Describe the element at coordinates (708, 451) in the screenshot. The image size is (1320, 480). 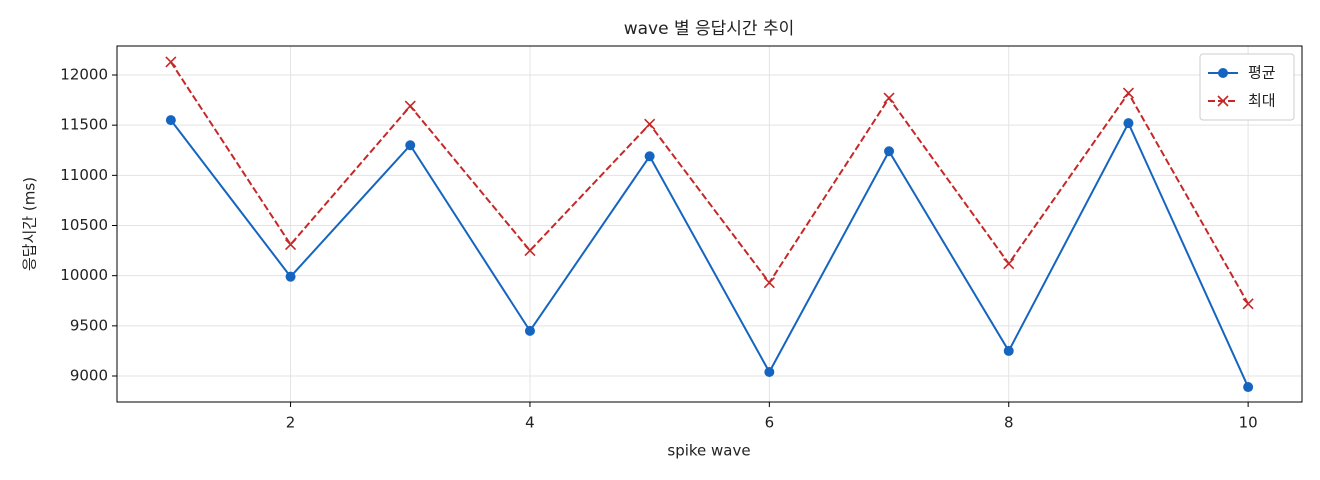
I see `x-axis-label: spike wave` at that location.